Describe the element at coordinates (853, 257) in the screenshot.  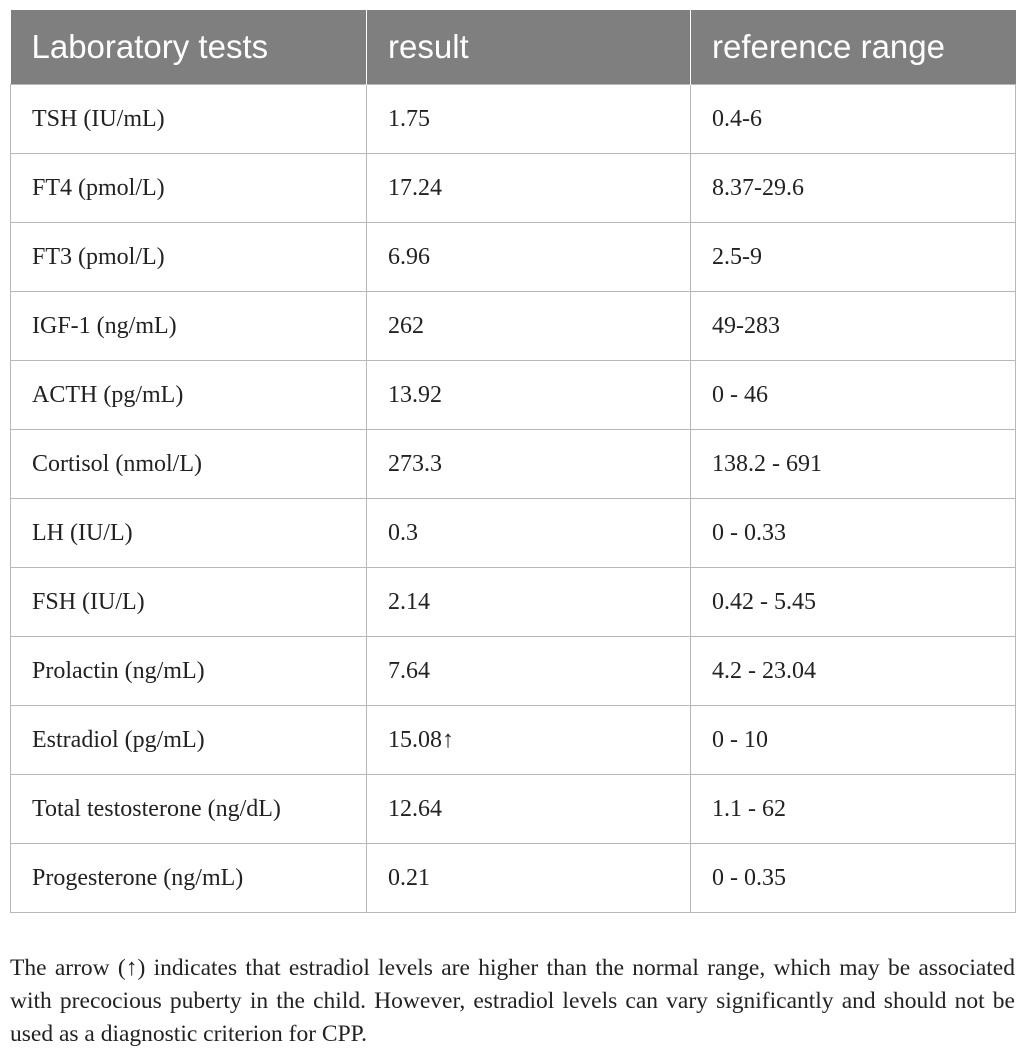
I see `cell-reference-range: 2.5-9` at that location.